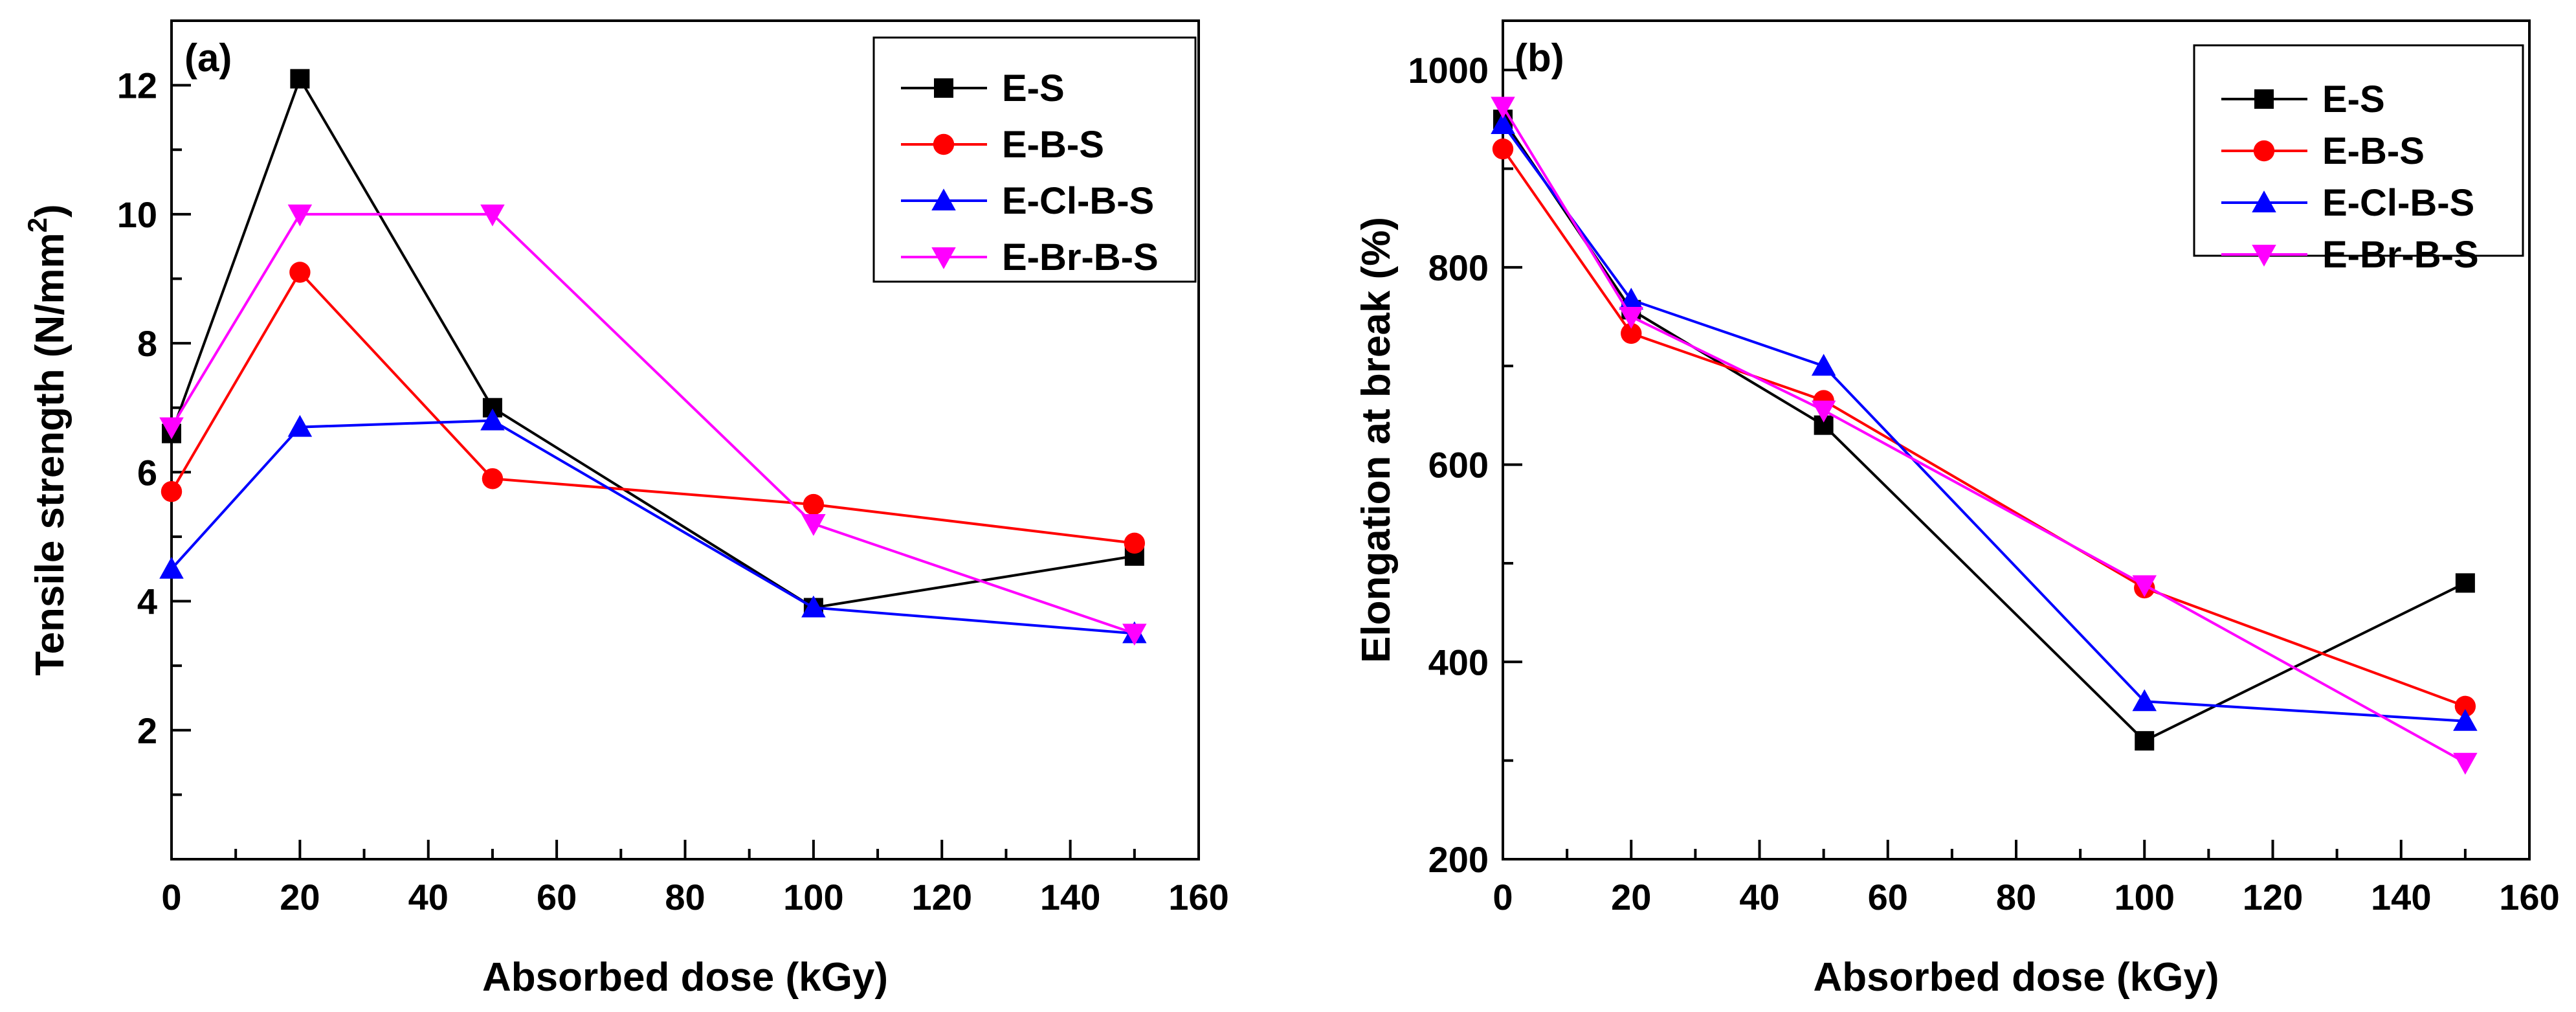  What do you see at coordinates (1458, 662) in the screenshot?
I see `y-tick-label: 400` at bounding box center [1458, 662].